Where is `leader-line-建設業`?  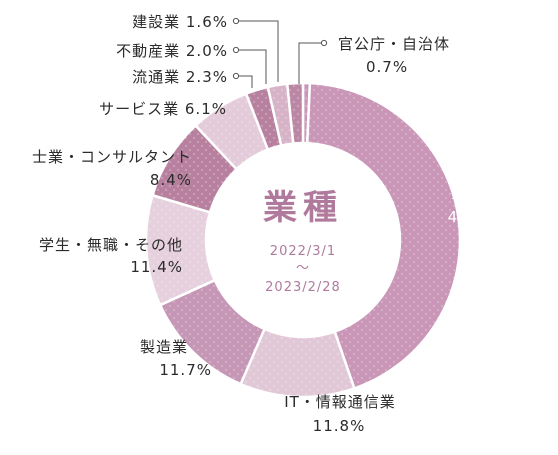 leader-line-建設業 is located at coordinates (257, 51).